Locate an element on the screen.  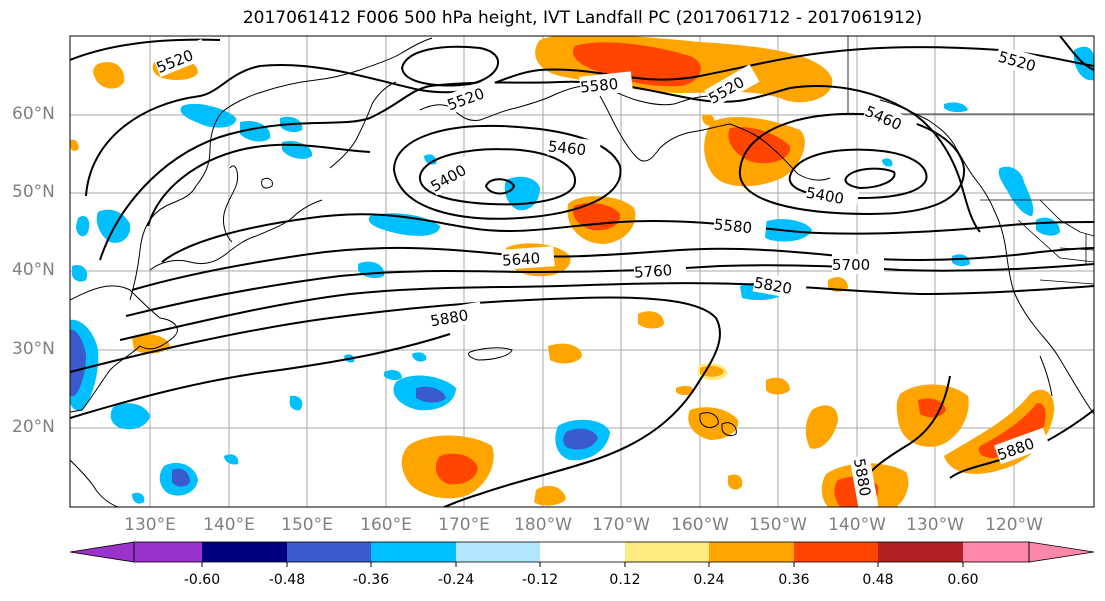
lon-label: 140°E is located at coordinates (229, 525).